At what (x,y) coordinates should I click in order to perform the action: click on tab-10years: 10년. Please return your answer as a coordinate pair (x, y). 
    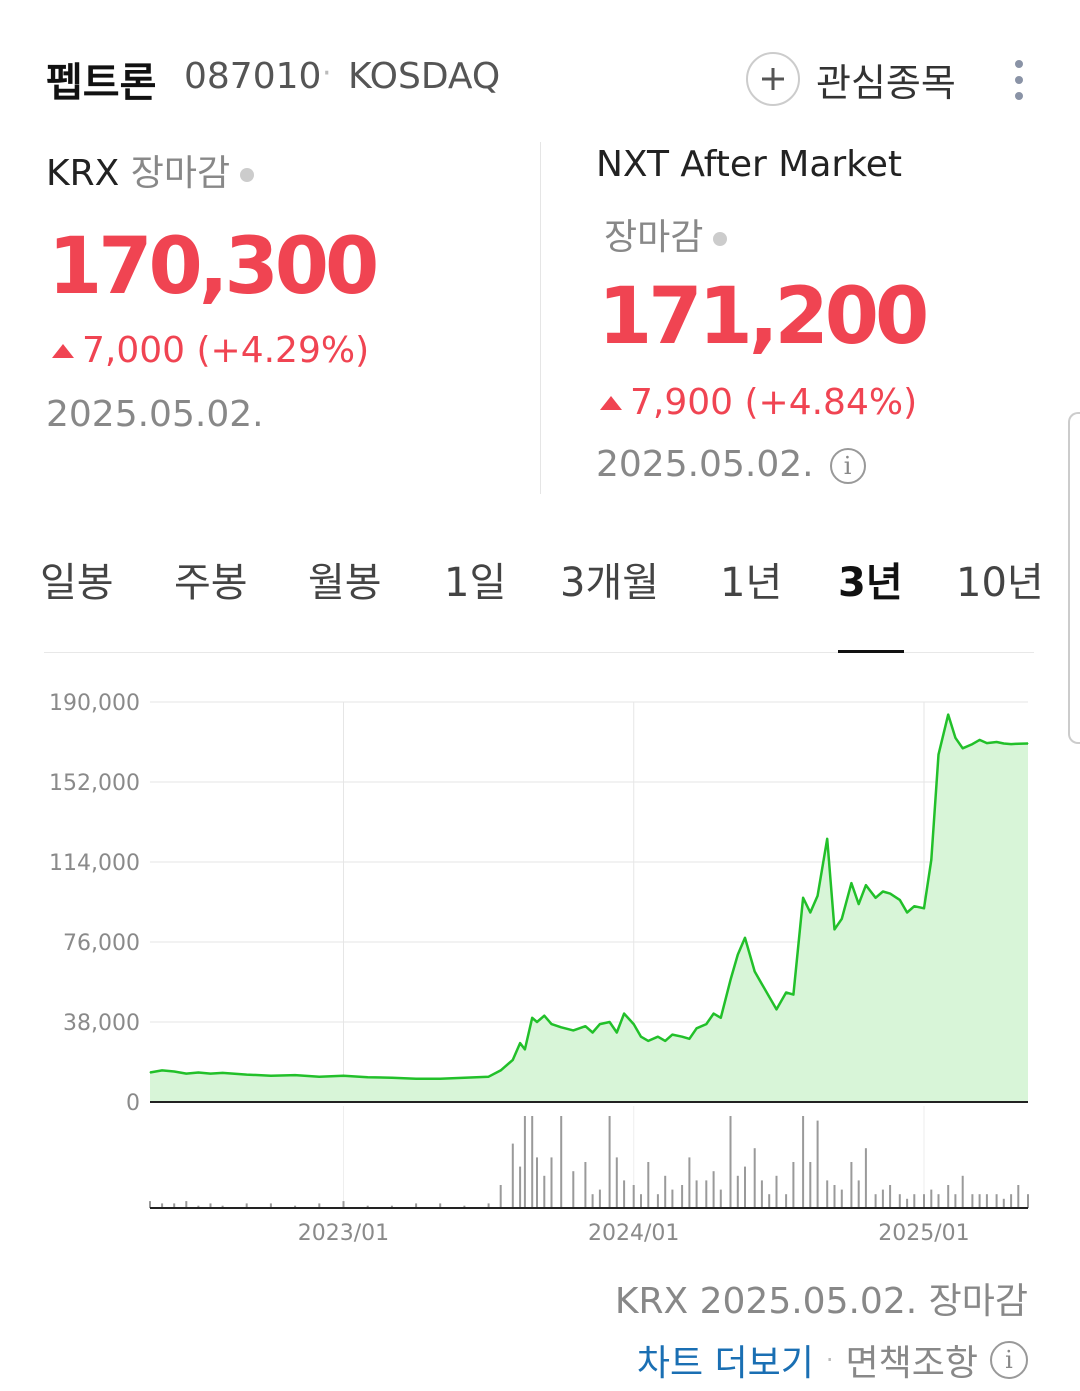
    Looking at the image, I should click on (1000, 583).